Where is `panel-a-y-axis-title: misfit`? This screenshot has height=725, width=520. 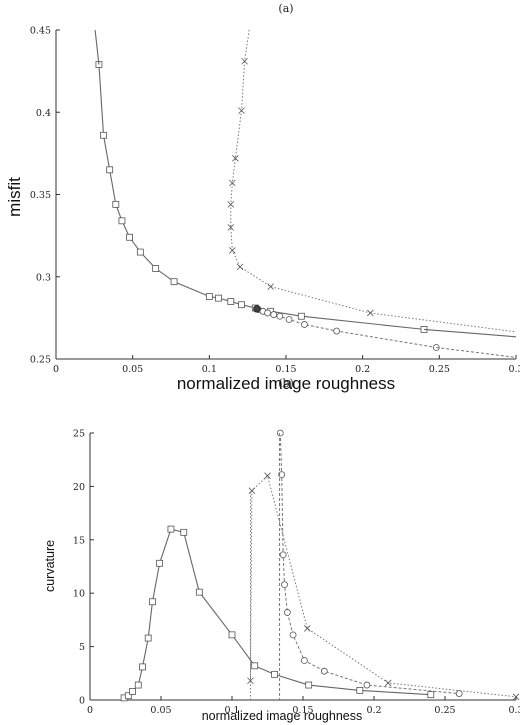
panel-a-y-axis-title: misfit is located at coordinates (14, 197).